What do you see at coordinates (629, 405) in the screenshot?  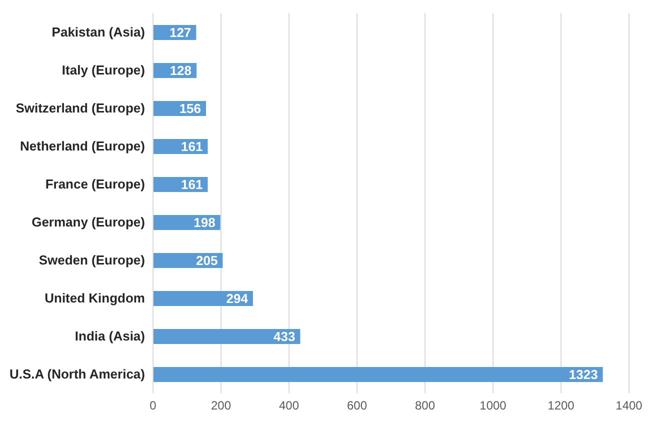 I see `x-tick-label: 1400` at bounding box center [629, 405].